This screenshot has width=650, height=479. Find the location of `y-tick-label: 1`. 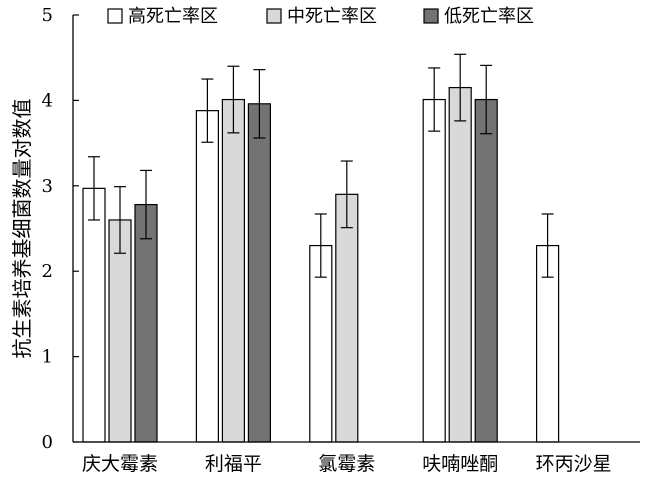

y-tick-label: 1 is located at coordinates (47, 357).